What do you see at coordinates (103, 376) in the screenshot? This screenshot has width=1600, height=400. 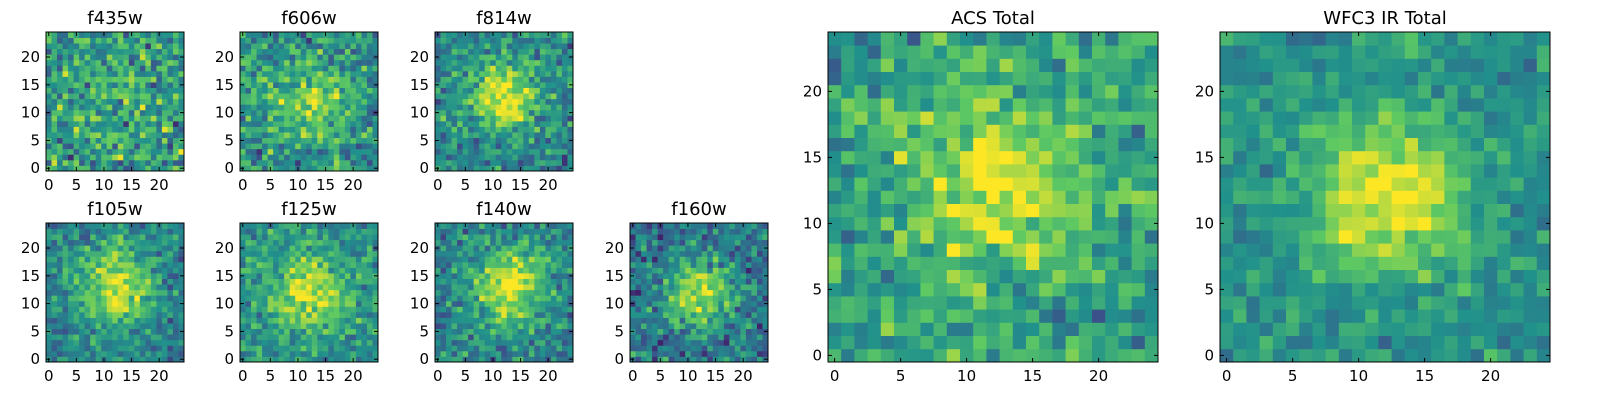 I see `x-tick-label: 10` at bounding box center [103, 376].